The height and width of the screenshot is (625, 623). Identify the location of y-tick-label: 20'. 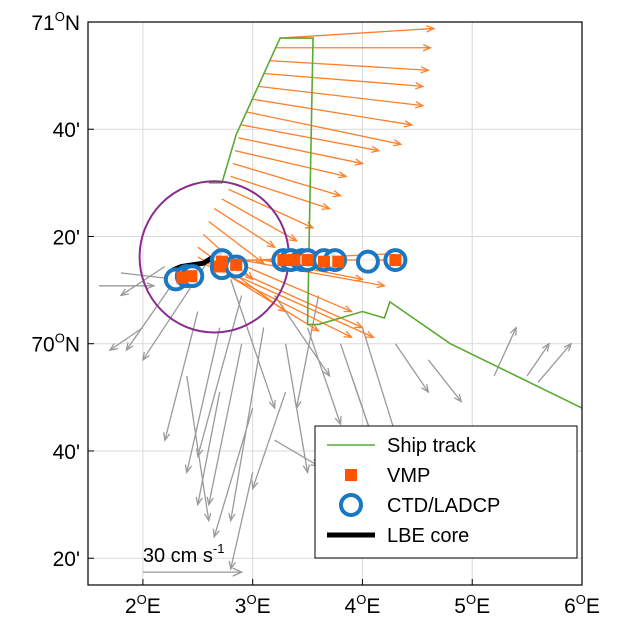
(66, 559).